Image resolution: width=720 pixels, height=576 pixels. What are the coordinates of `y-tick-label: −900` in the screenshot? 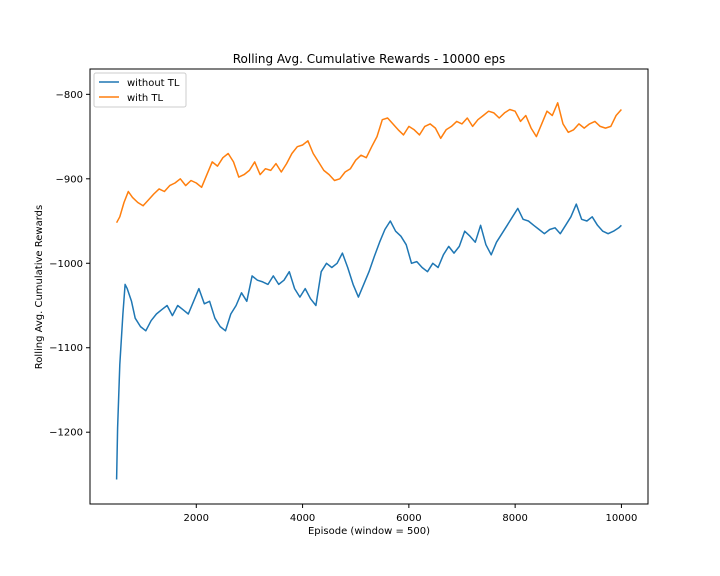 It's located at (69, 179).